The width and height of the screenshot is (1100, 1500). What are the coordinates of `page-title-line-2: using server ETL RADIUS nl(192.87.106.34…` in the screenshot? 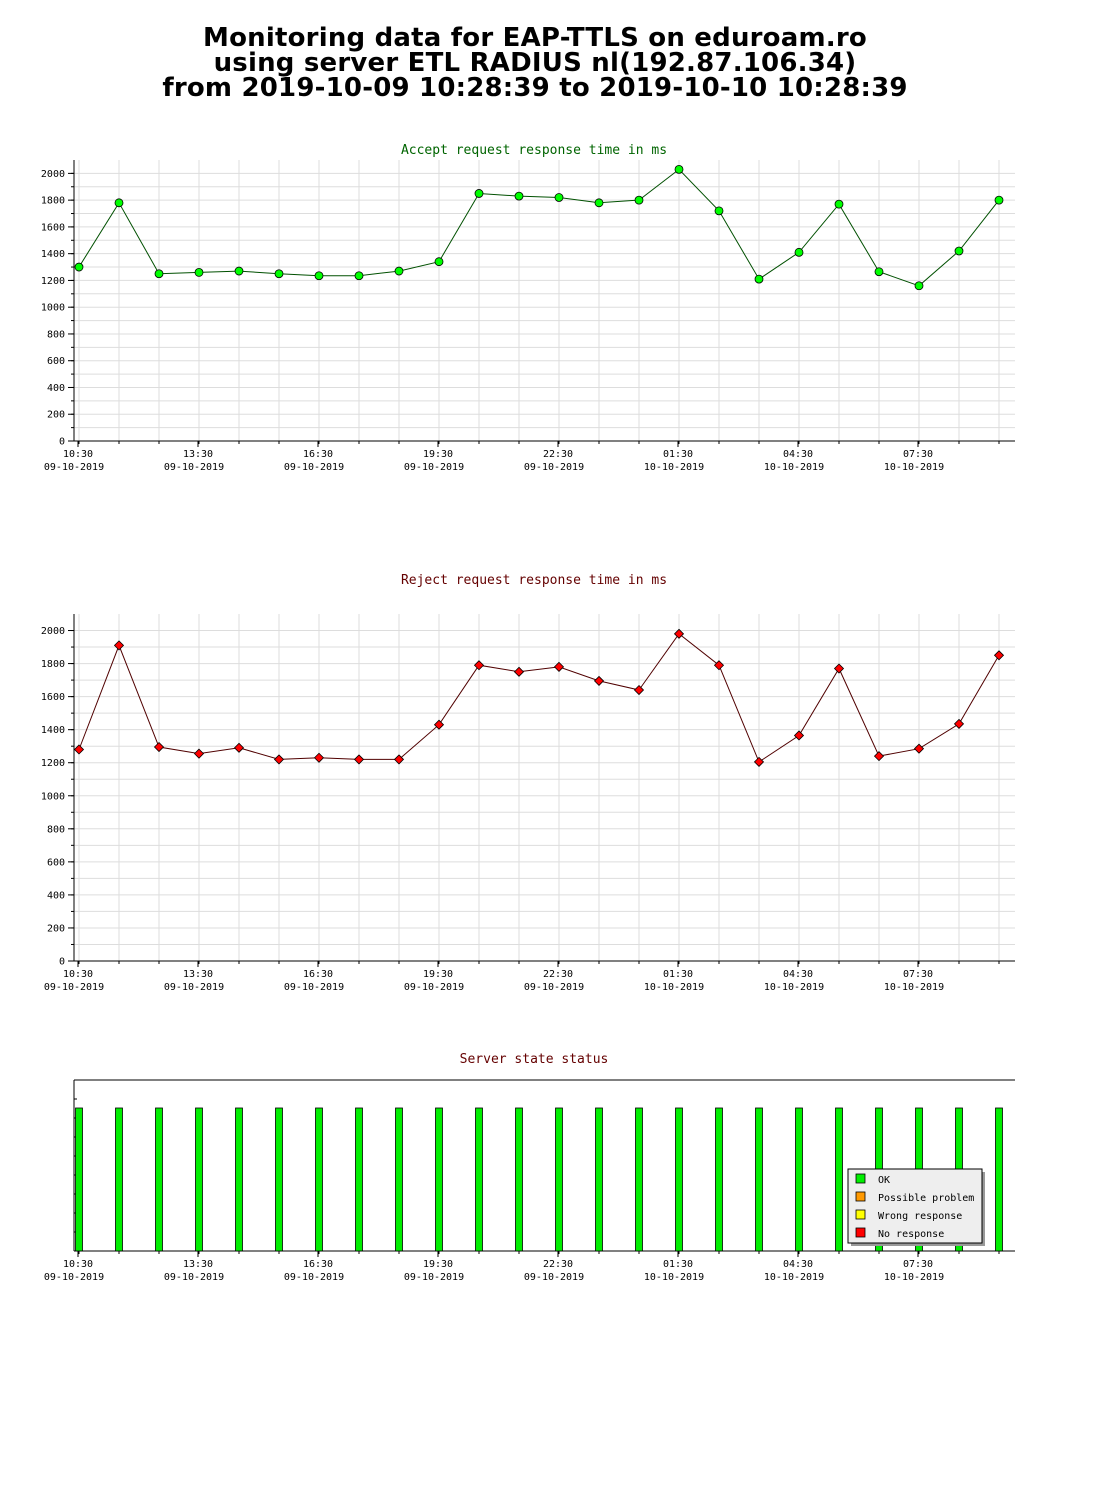 It's located at (535, 63).